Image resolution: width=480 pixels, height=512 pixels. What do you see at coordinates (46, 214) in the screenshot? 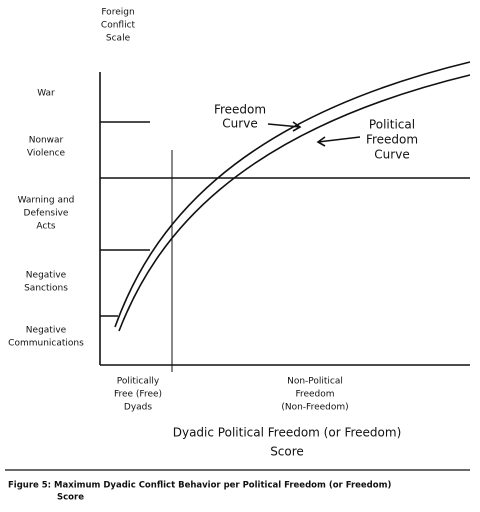
I see `level-label: Defensive` at bounding box center [46, 214].